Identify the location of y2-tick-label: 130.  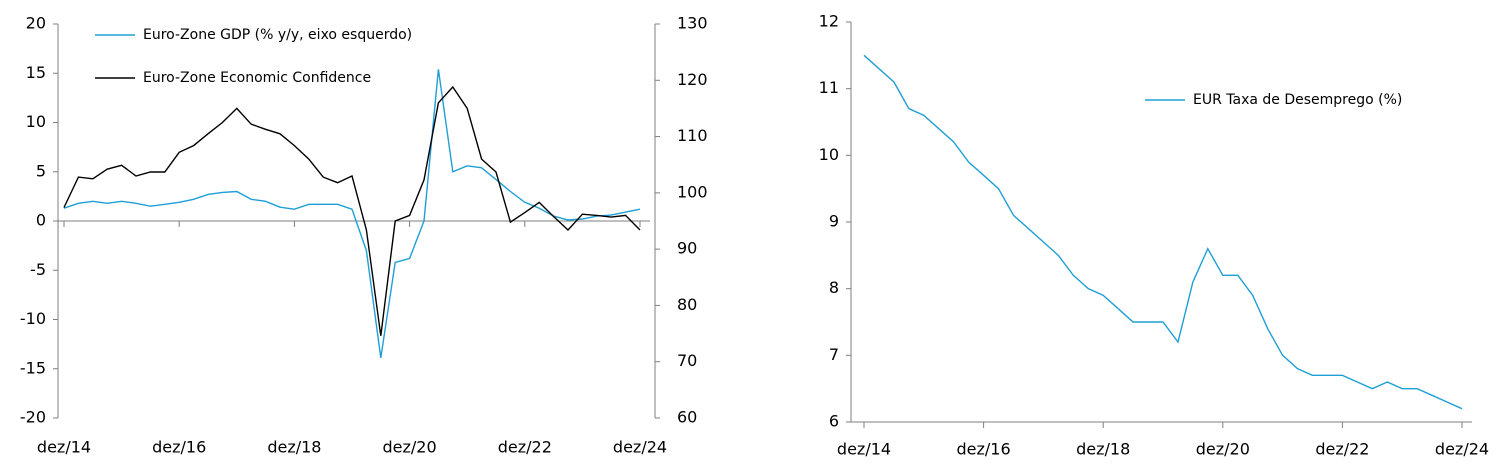
(692, 23).